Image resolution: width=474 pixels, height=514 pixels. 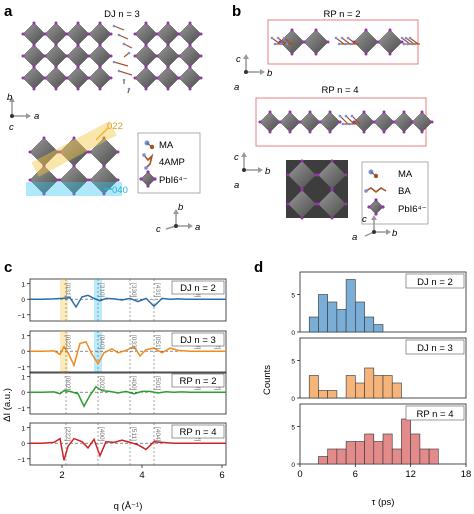 I want to click on panel-b-letter: b, so click(x=236, y=11).